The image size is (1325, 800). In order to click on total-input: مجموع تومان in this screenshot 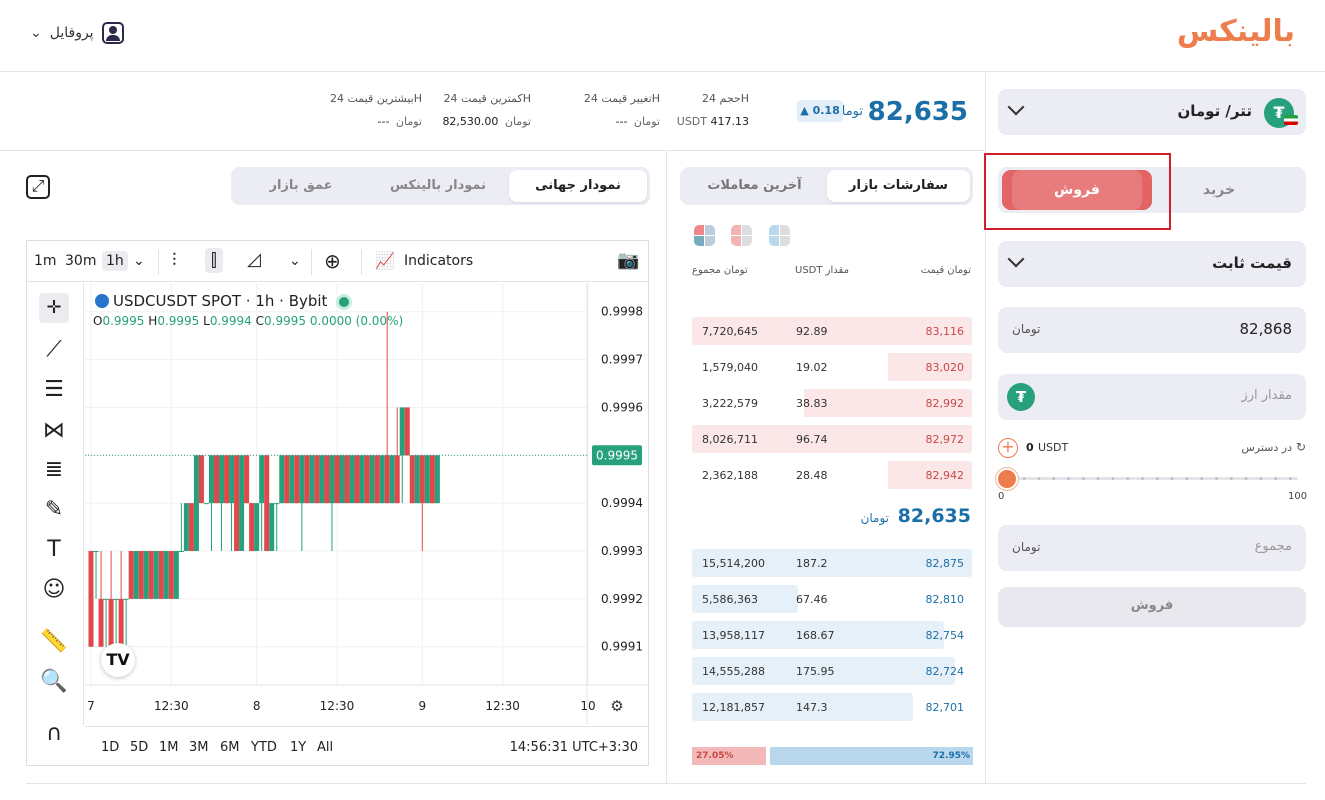, I will do `click(1152, 548)`.